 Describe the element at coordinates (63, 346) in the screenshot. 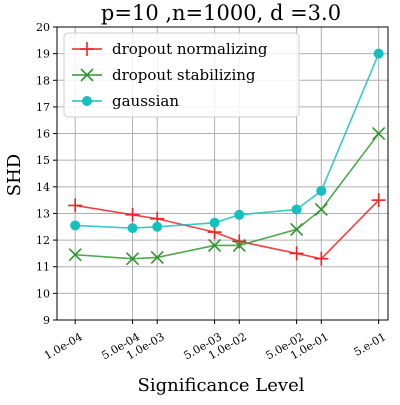

I see `x-tick-label: 1.0e-04` at that location.